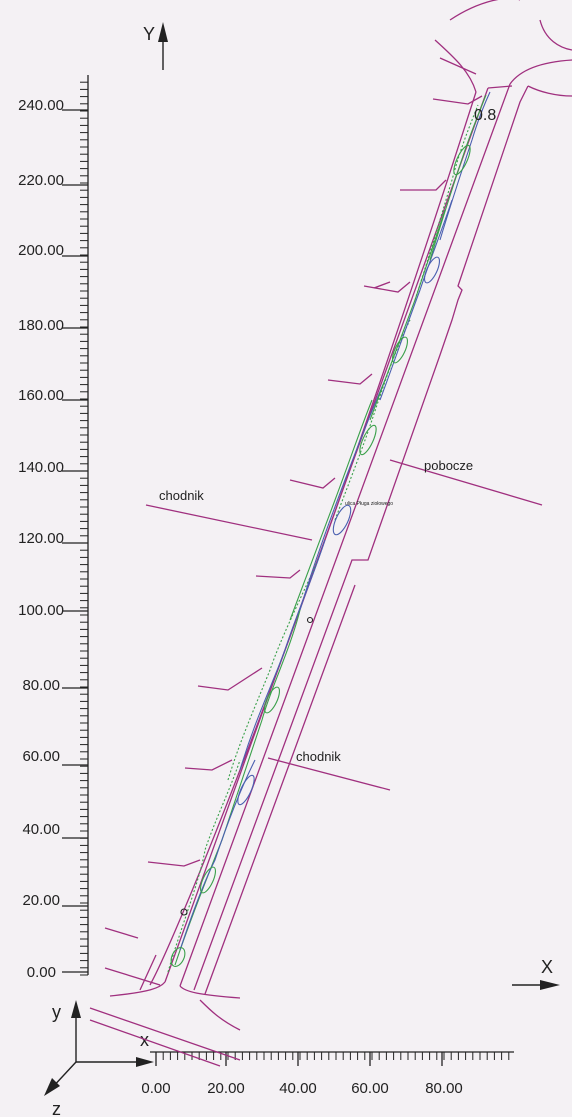  I want to click on y-tick-label: 80.00, so click(41, 685).